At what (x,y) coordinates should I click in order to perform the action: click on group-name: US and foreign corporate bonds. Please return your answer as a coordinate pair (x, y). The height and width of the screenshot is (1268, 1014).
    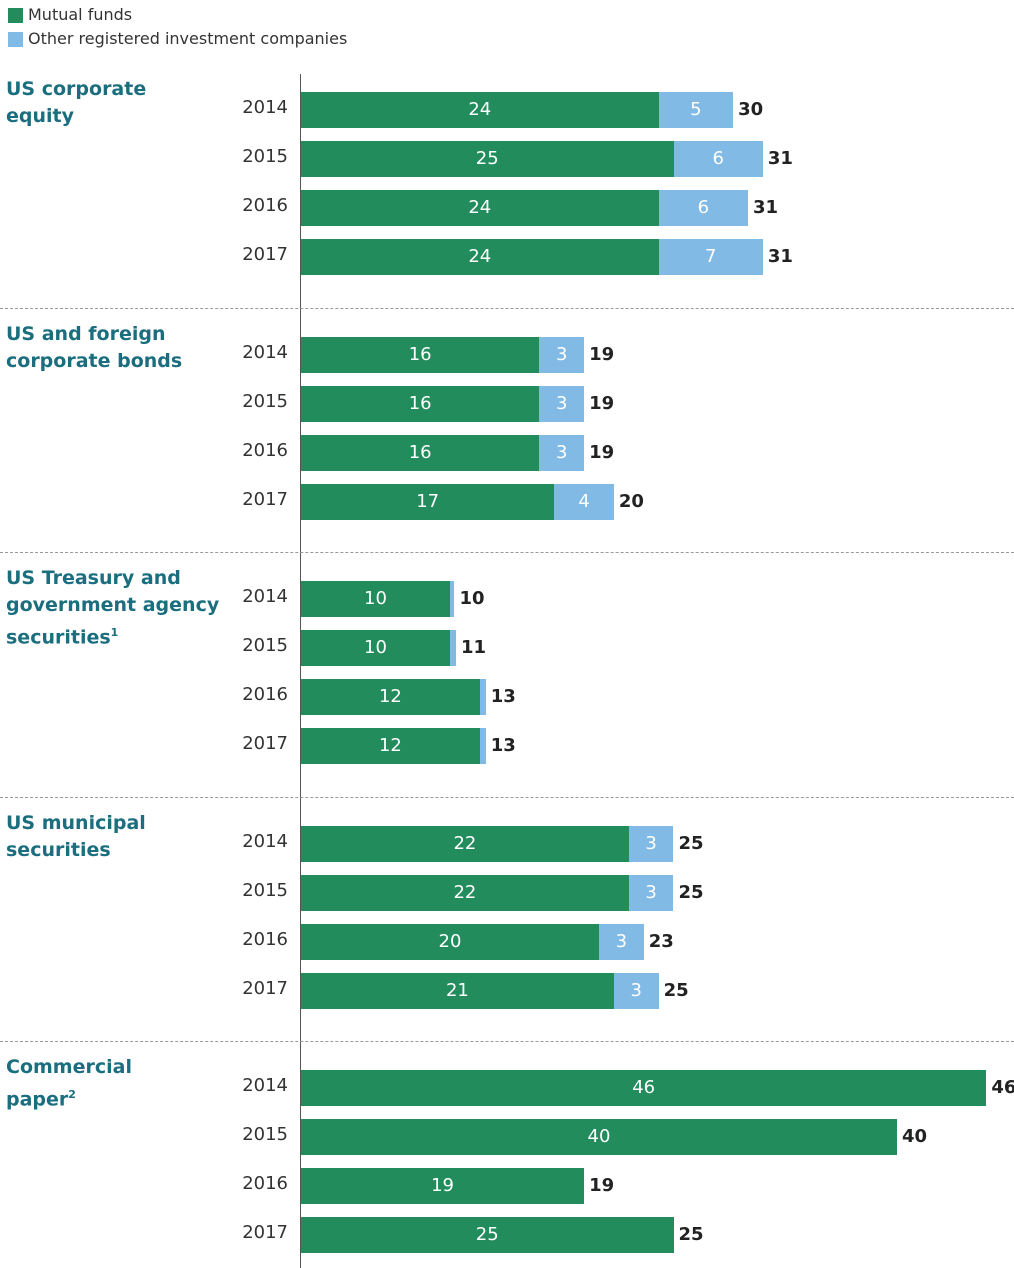
    Looking at the image, I should click on (94, 348).